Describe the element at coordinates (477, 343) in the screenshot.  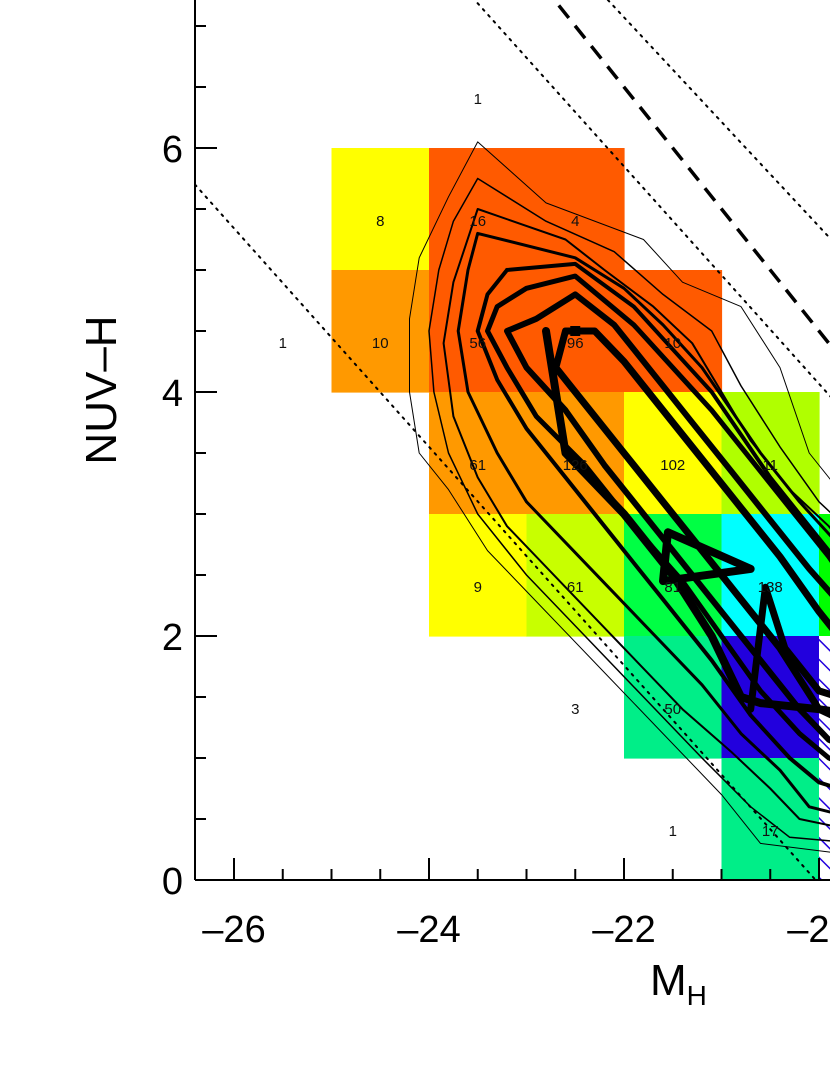
I see `cell-count-label: 56` at that location.